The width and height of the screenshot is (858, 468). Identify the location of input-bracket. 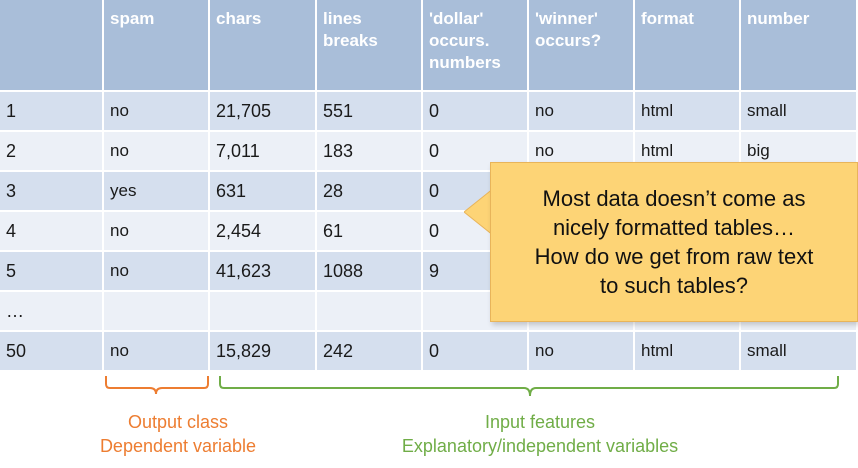
(529, 386).